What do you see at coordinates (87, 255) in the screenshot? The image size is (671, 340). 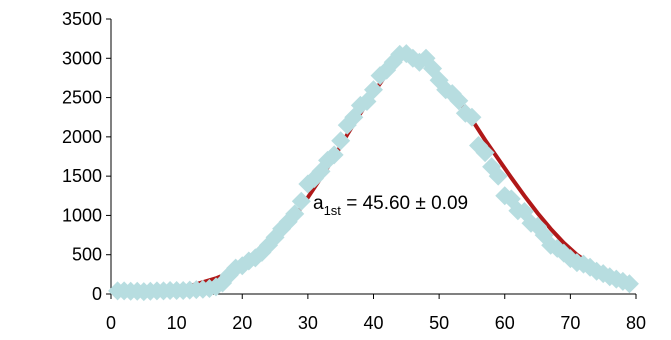 I see `y-tick-label: 500` at bounding box center [87, 255].